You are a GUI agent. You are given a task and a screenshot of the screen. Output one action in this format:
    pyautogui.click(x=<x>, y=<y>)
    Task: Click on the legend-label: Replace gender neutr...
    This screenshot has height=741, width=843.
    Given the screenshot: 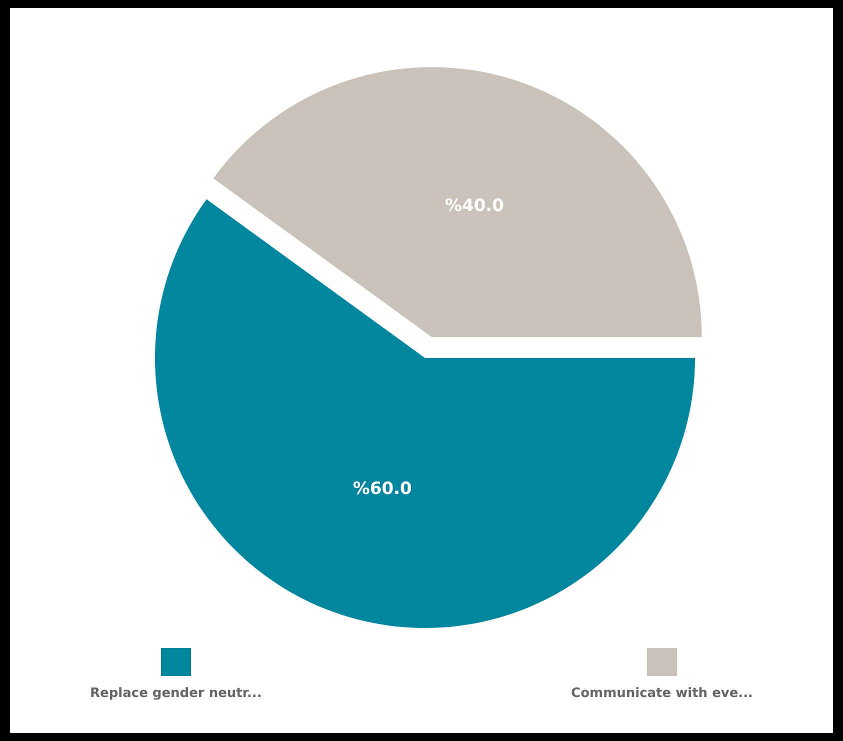 What is the action you would take?
    pyautogui.click(x=176, y=693)
    